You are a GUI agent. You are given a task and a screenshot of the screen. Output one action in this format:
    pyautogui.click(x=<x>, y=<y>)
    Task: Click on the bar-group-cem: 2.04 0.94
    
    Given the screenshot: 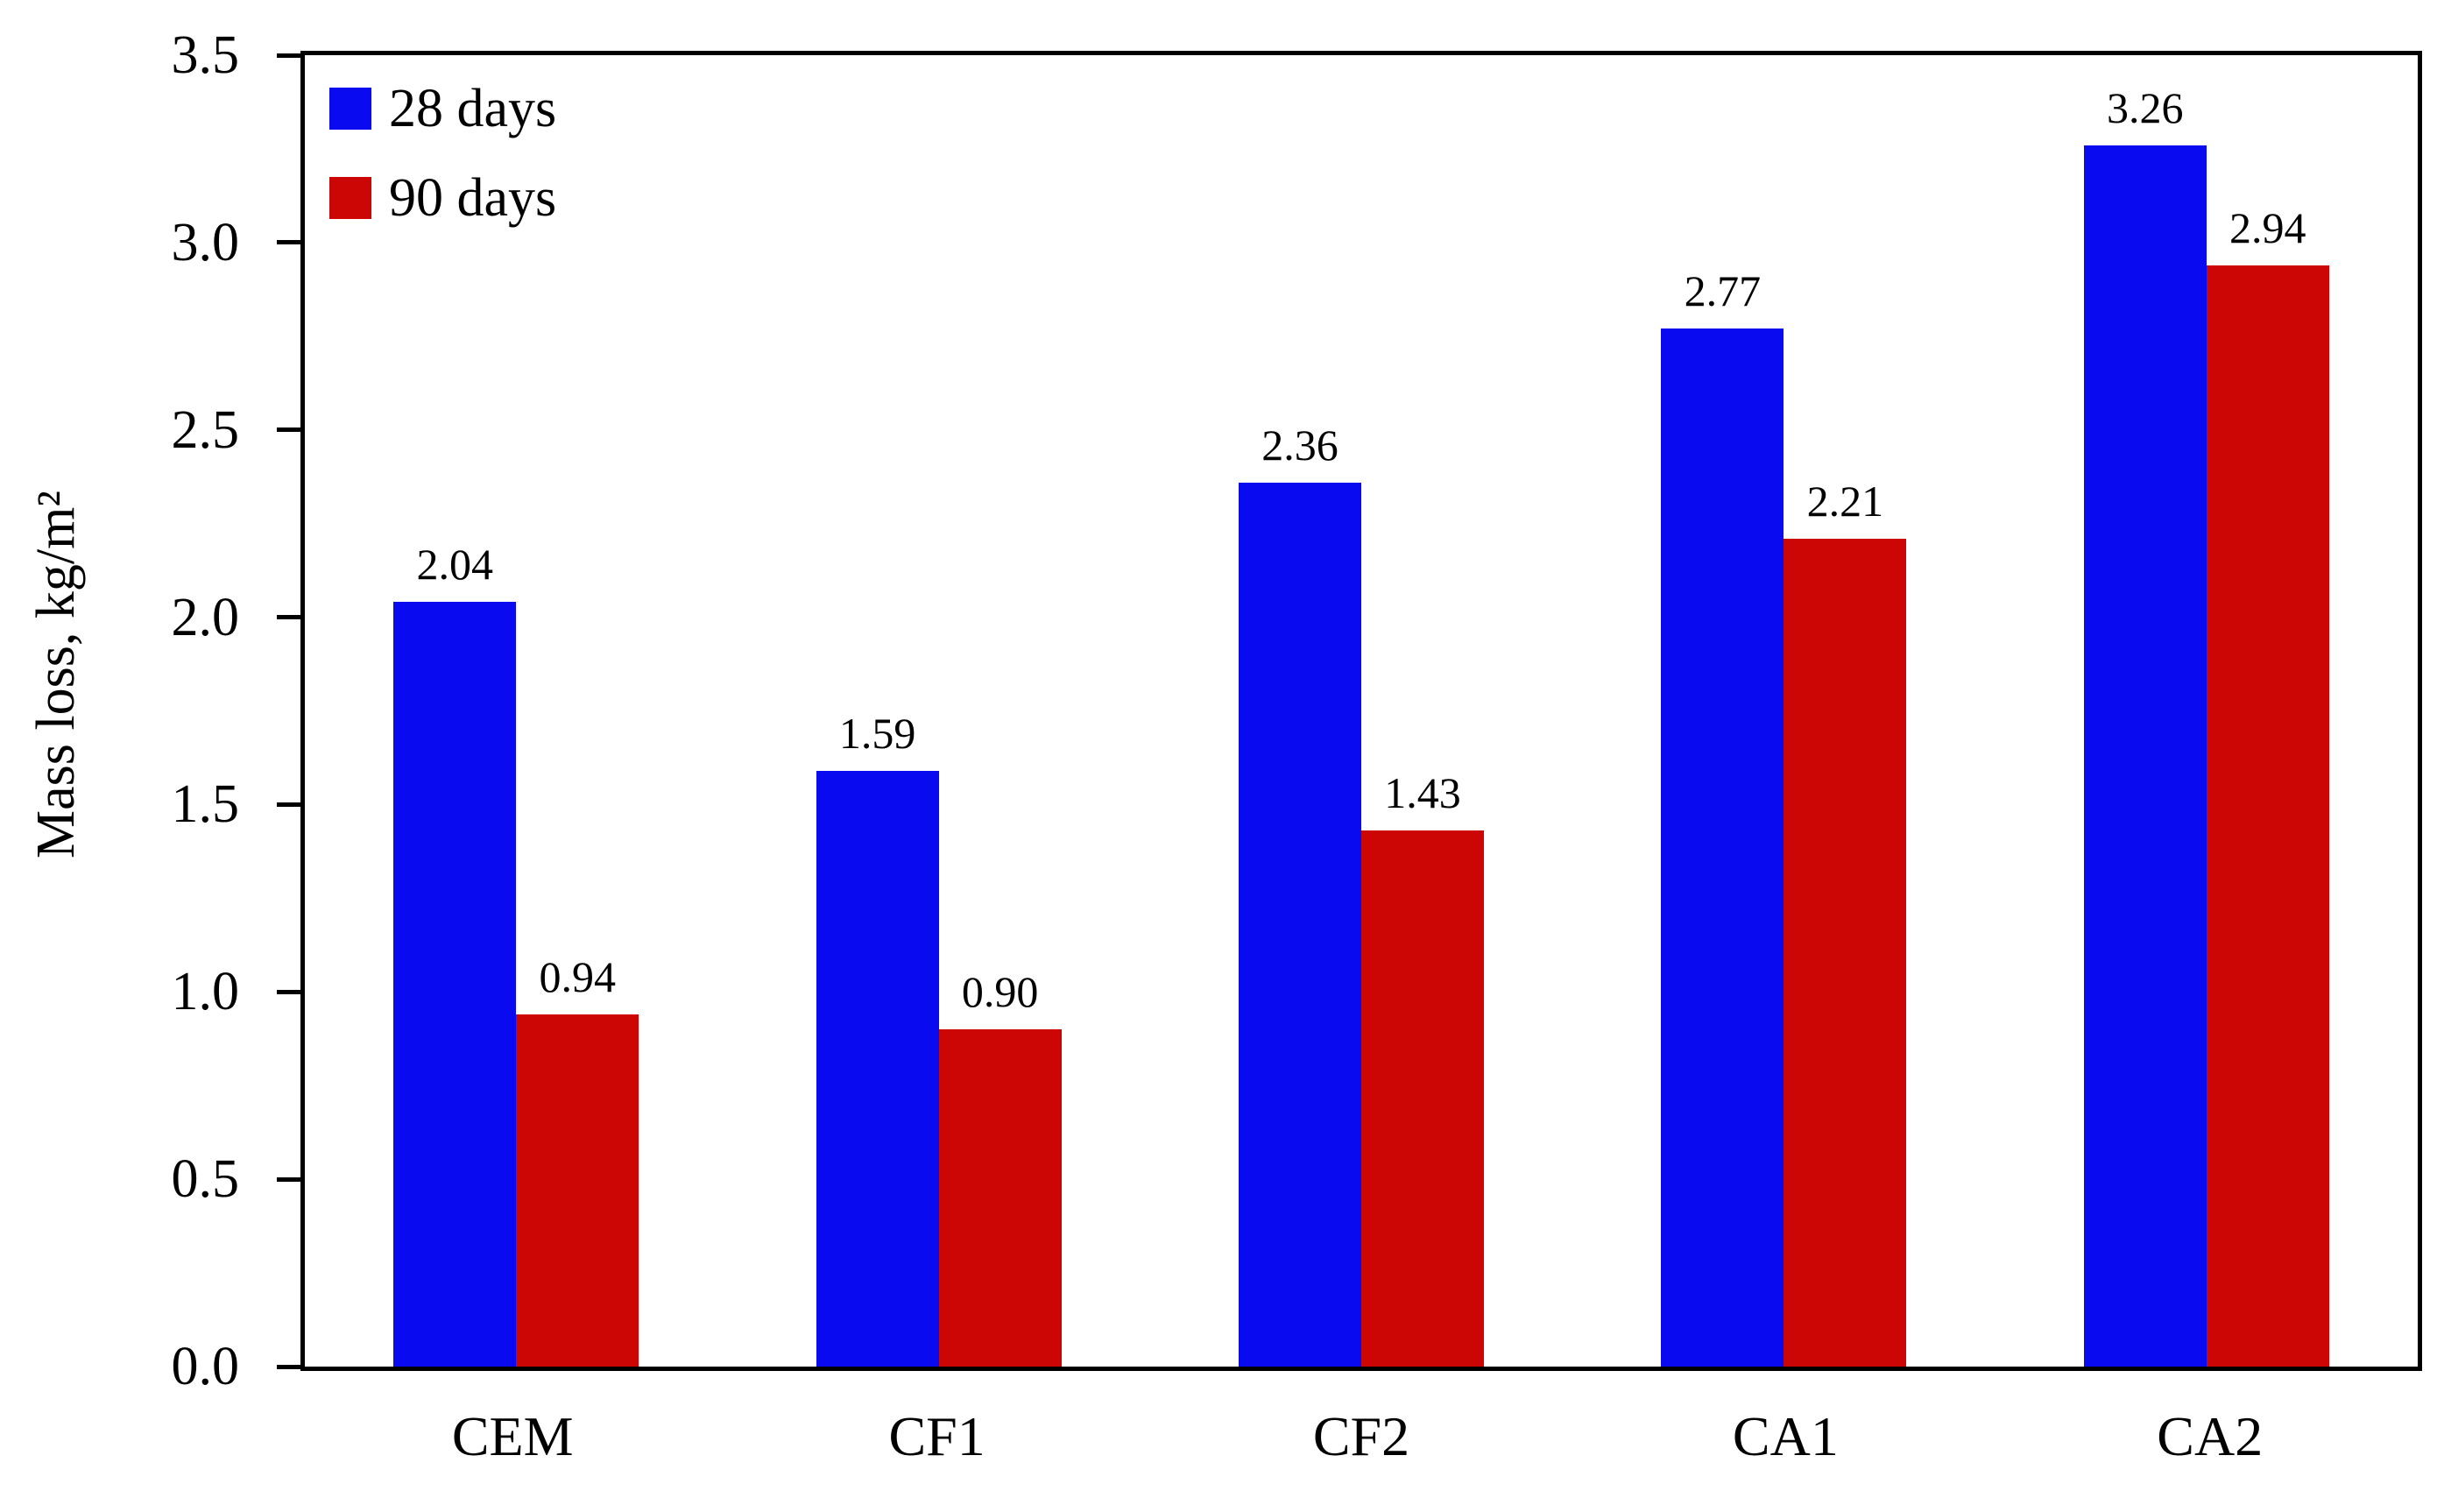 What is the action you would take?
    pyautogui.click(x=516, y=711)
    